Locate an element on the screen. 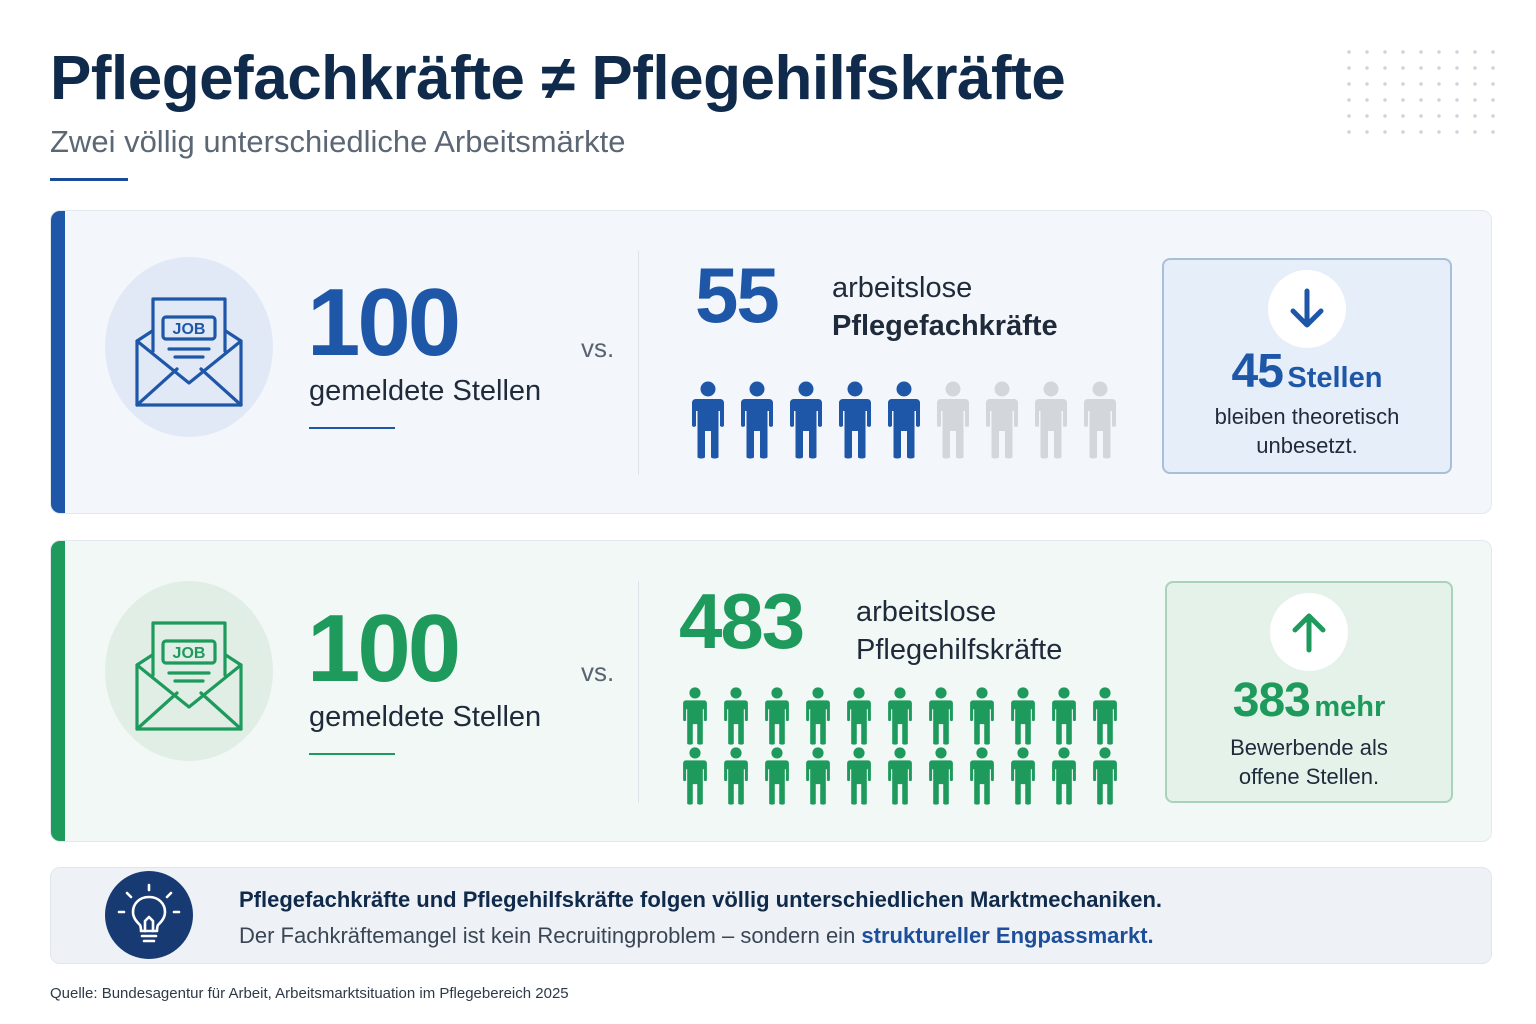 Image resolution: width=1536 pixels, height=1024 pixels. result-headline: 45 Stellen is located at coordinates (1307, 371).